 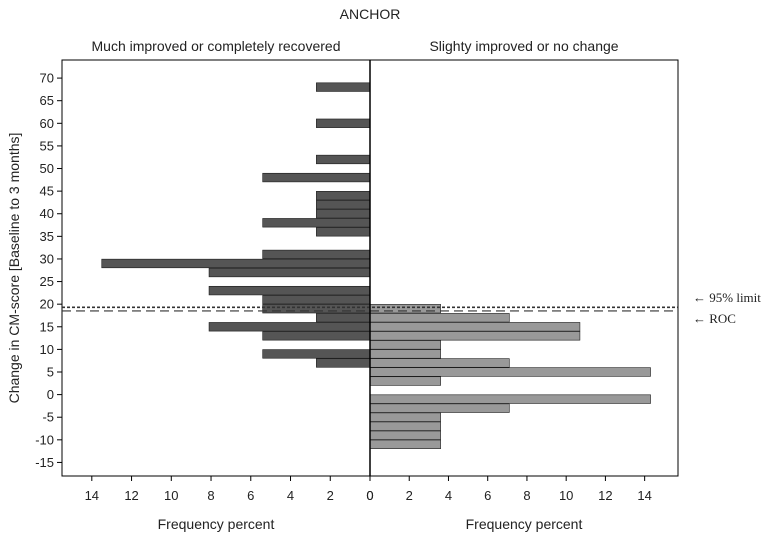 What do you see at coordinates (44, 439) in the screenshot?
I see `y-tick-label: -10` at bounding box center [44, 439].